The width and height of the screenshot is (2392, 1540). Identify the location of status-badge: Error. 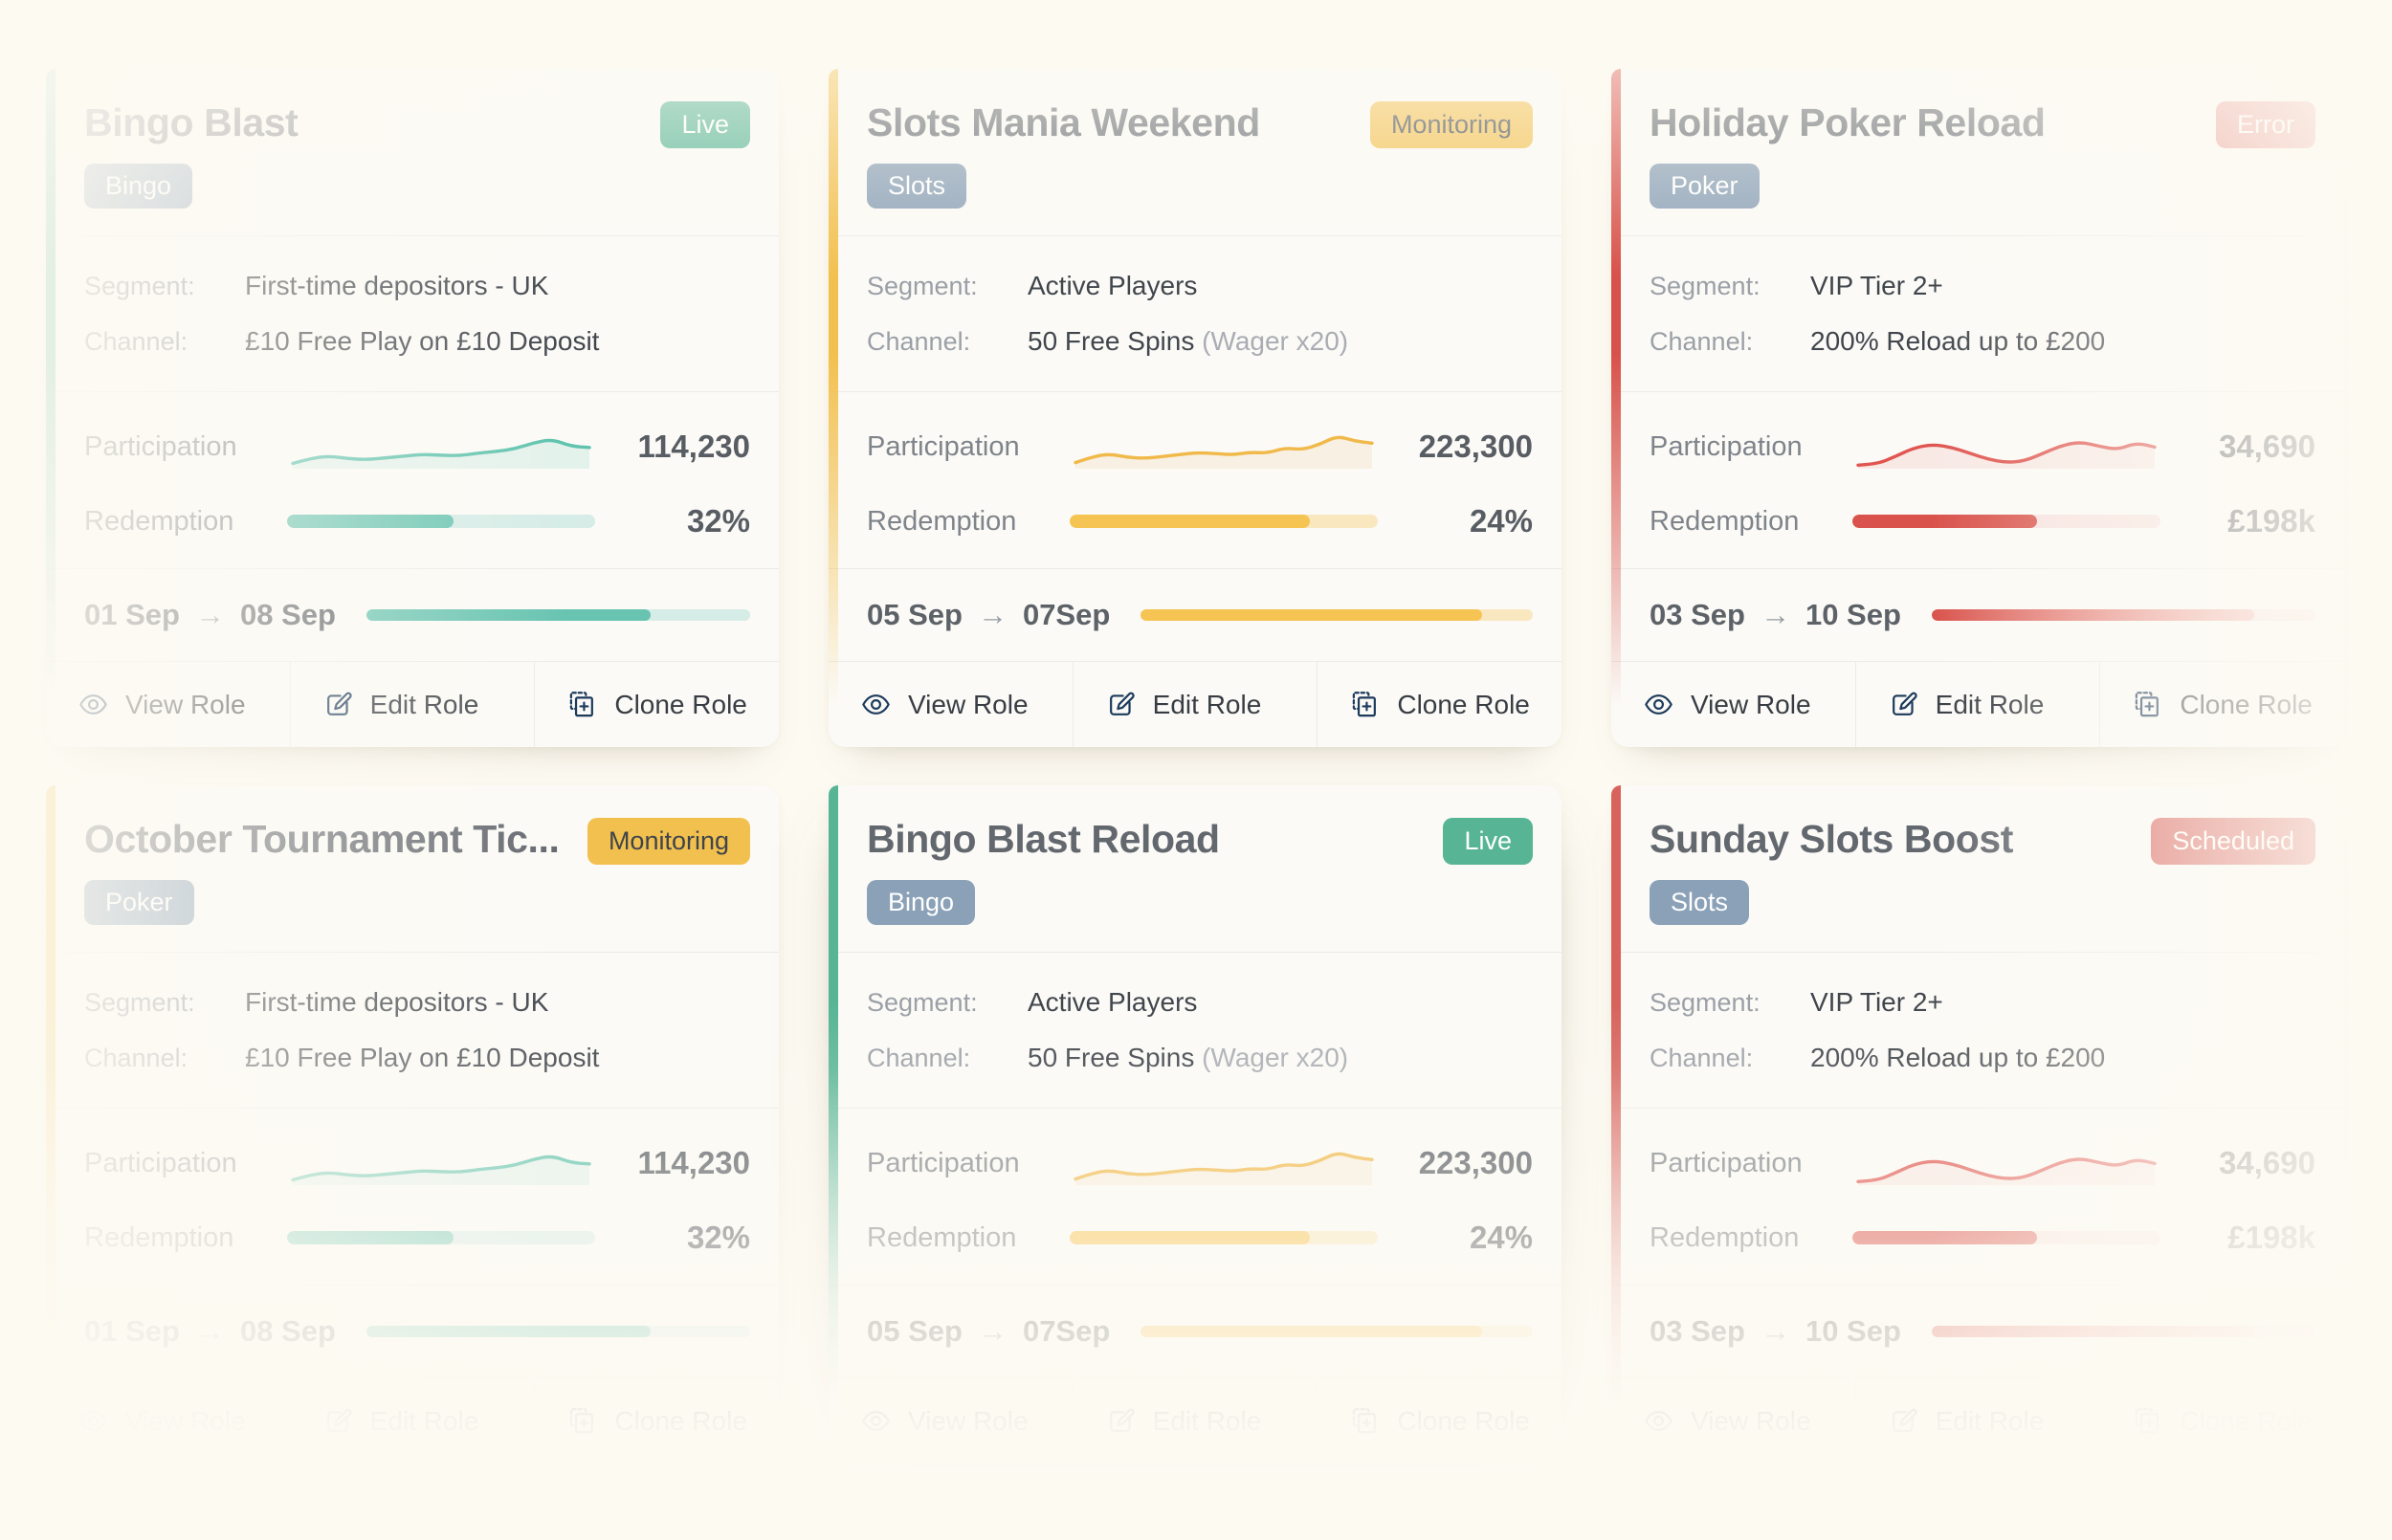
(2266, 124).